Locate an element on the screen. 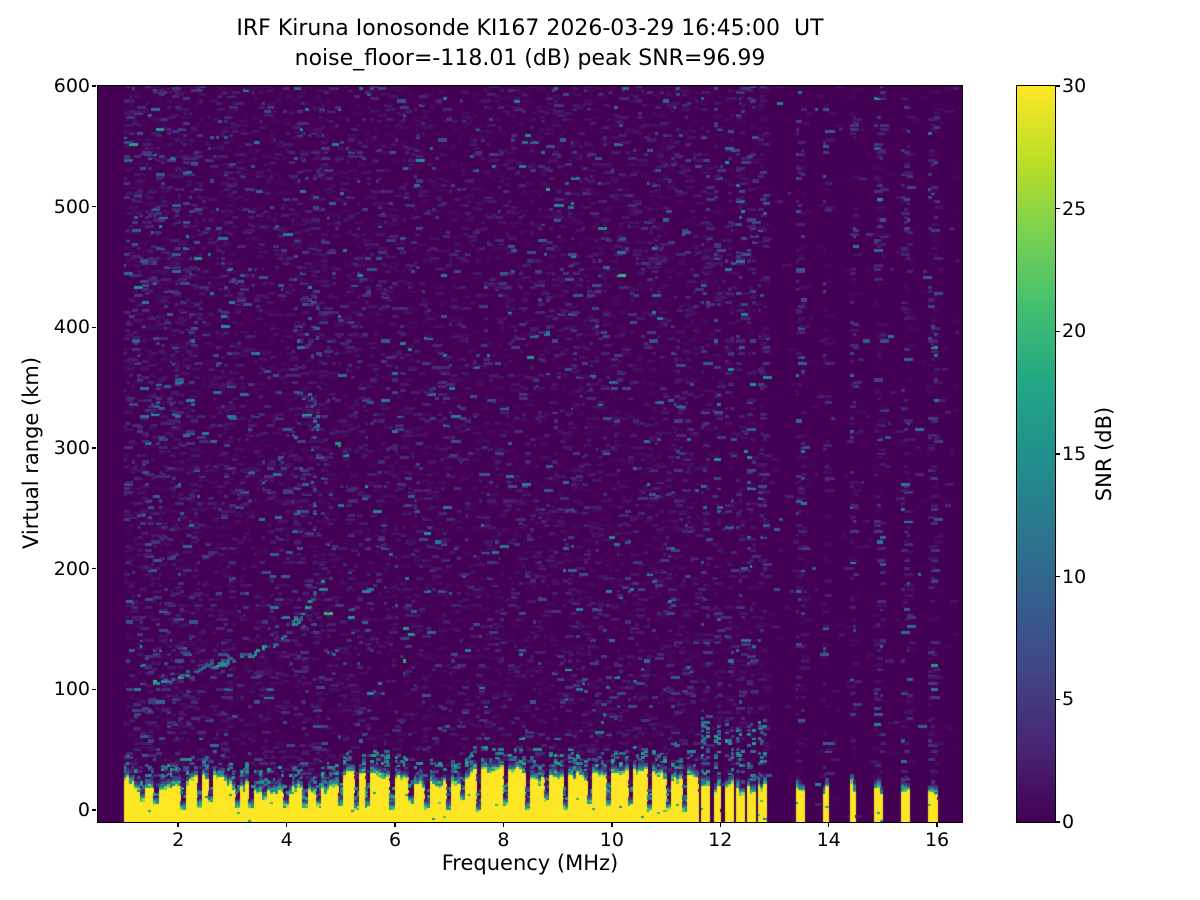 The image size is (1200, 900). colorbar-tick-label: 10 is located at coordinates (1074, 576).